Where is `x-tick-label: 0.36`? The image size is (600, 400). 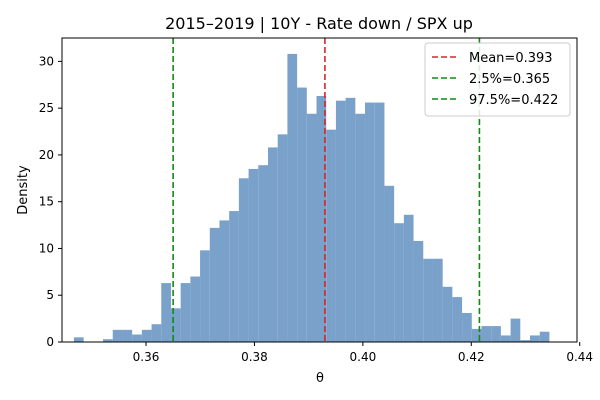
x-tick-label: 0.36 is located at coordinates (146, 357).